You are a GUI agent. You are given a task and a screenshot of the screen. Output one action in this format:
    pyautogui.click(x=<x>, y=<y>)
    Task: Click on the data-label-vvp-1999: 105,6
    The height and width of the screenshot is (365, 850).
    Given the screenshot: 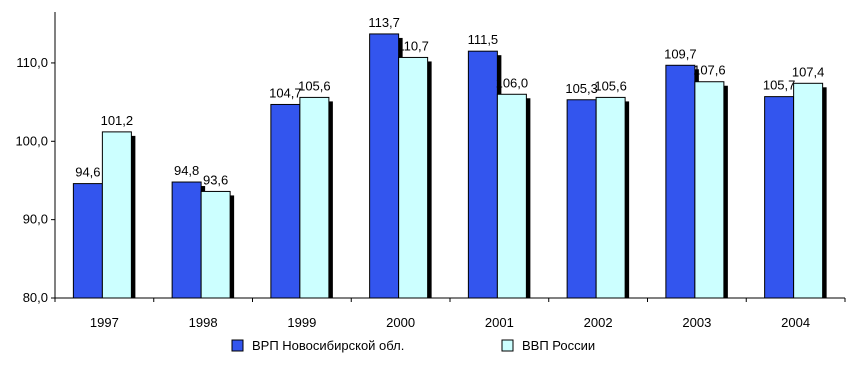 What is the action you would take?
    pyautogui.click(x=314, y=85)
    